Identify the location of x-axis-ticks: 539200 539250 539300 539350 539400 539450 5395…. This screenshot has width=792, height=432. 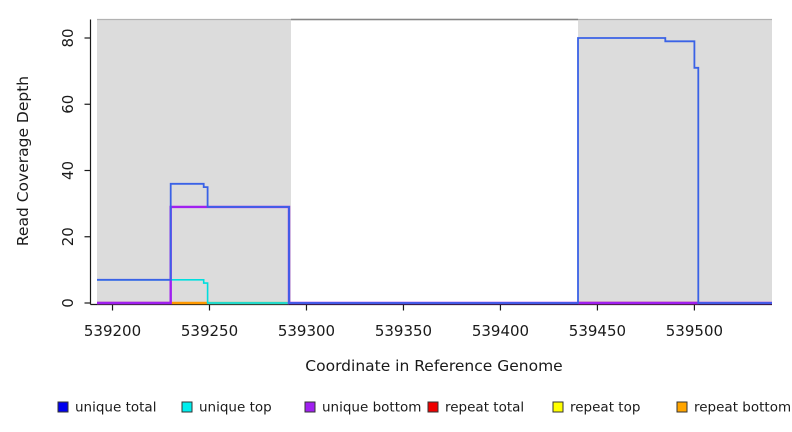
(403, 322).